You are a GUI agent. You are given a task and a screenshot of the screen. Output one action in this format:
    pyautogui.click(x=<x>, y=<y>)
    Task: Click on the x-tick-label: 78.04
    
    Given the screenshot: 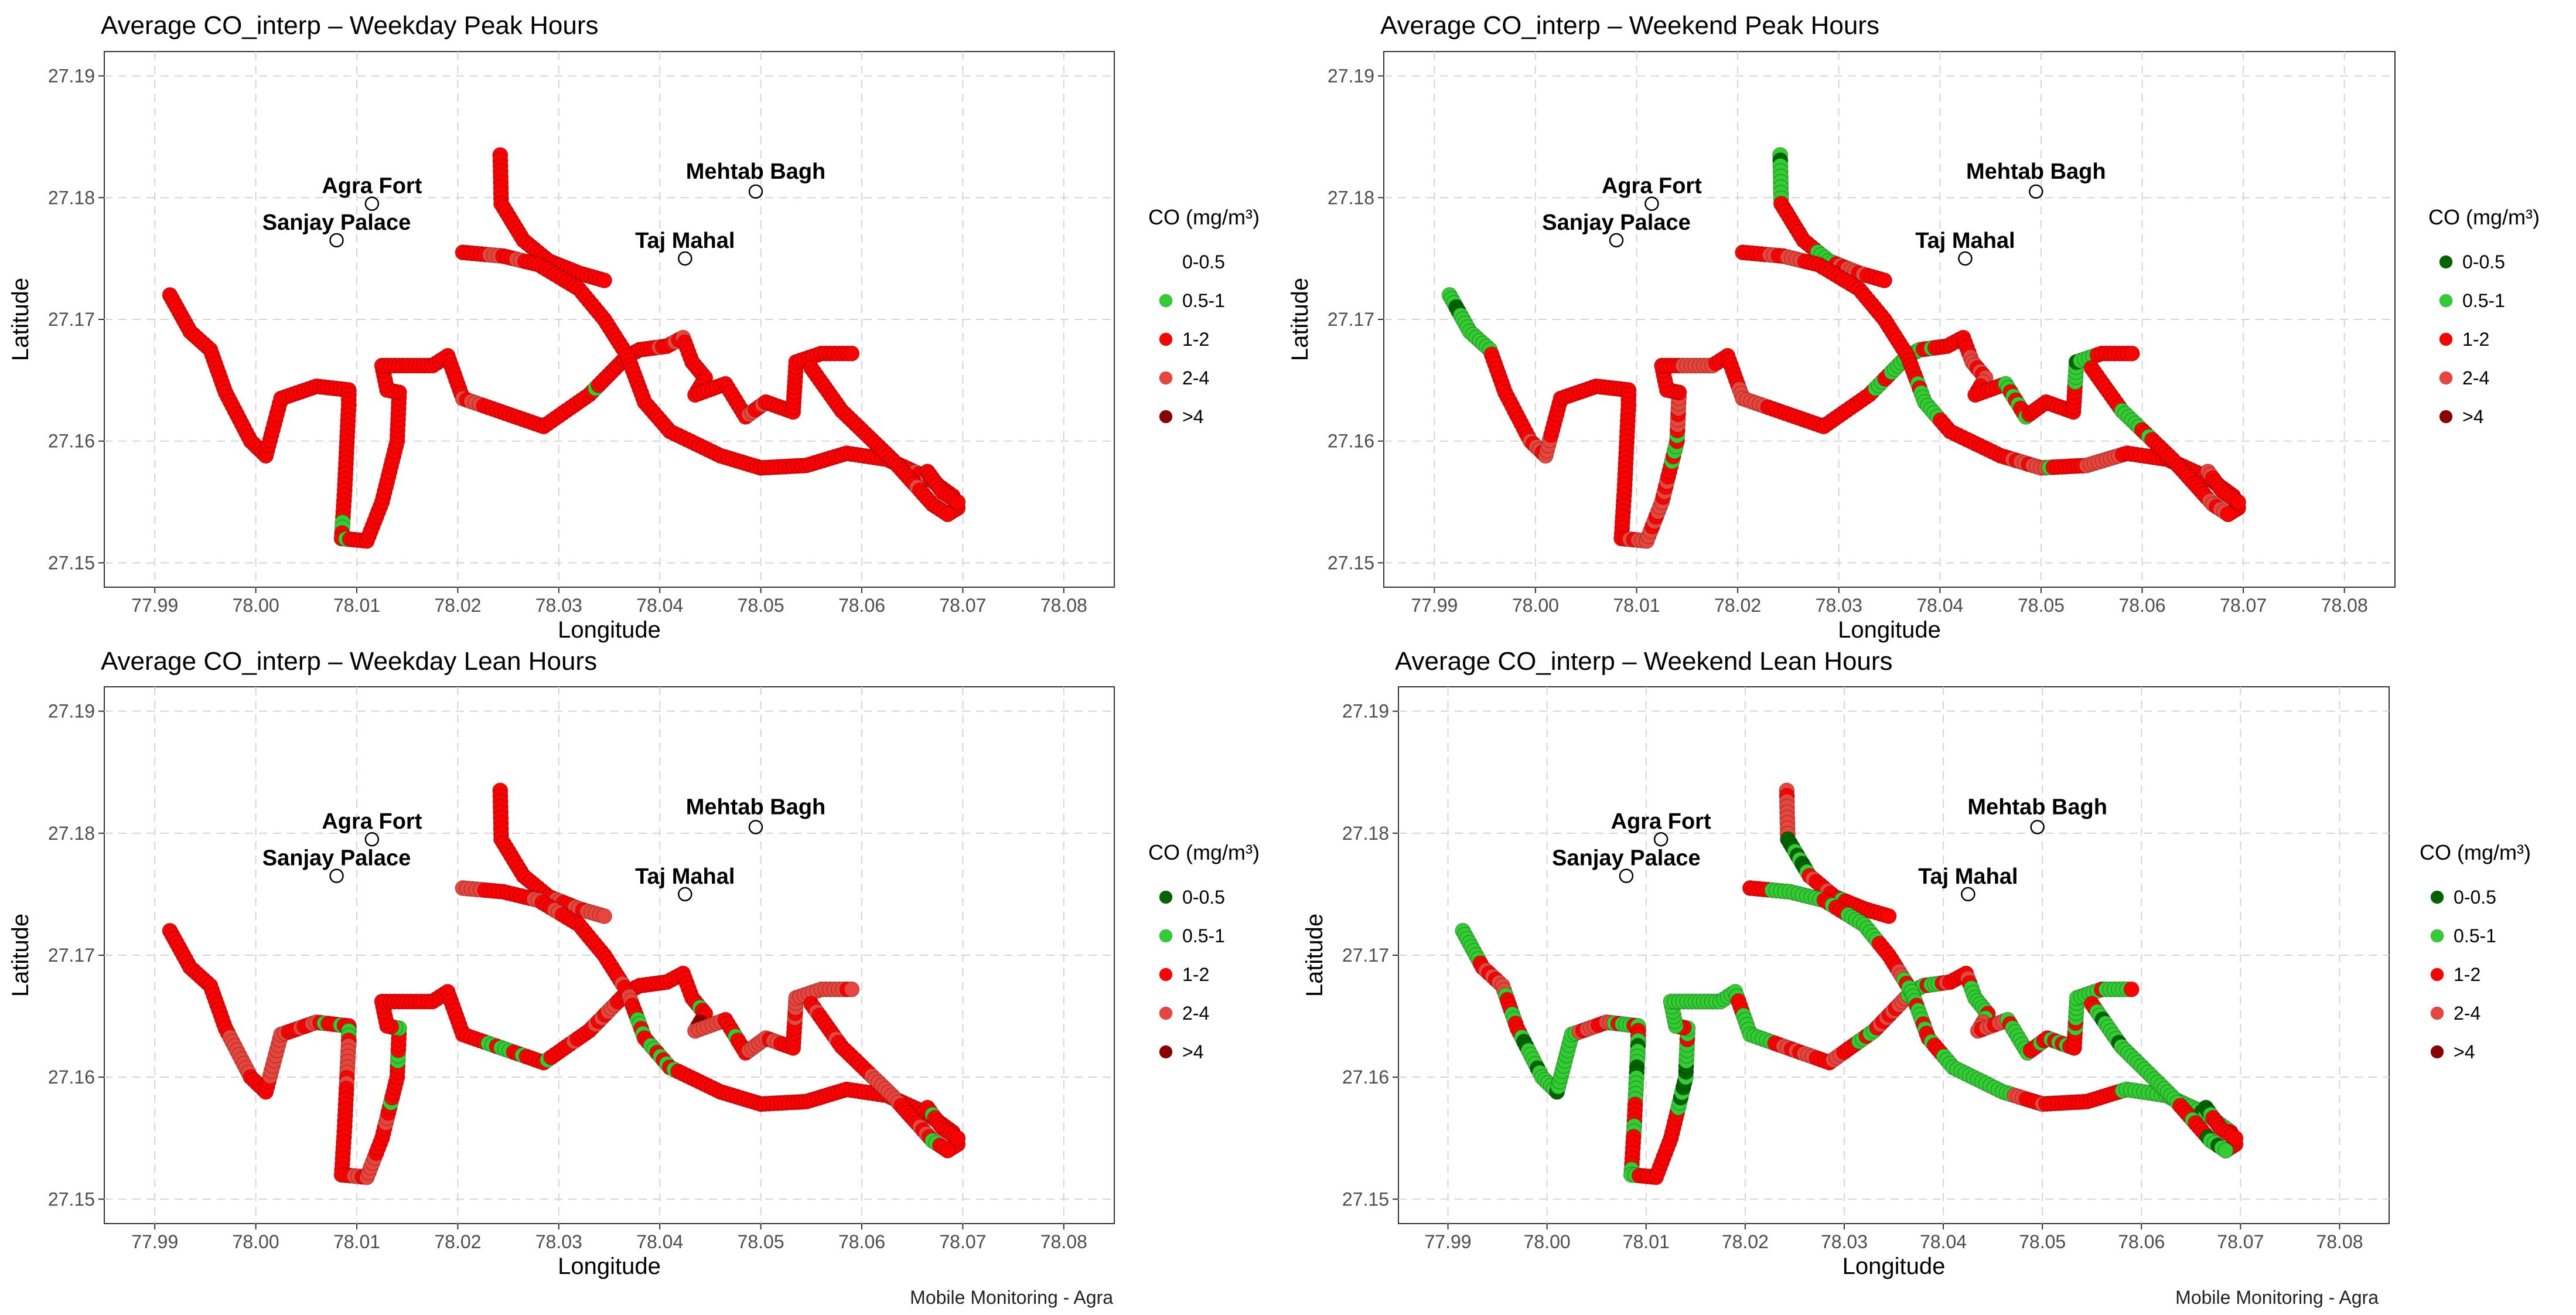 What is the action you would take?
    pyautogui.click(x=1939, y=606)
    